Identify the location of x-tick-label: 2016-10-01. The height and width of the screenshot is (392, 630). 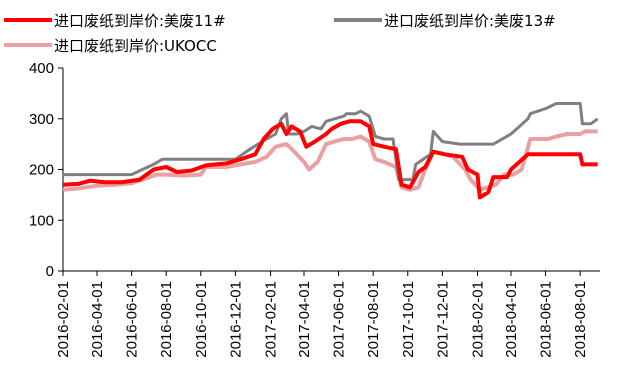
(201, 319).